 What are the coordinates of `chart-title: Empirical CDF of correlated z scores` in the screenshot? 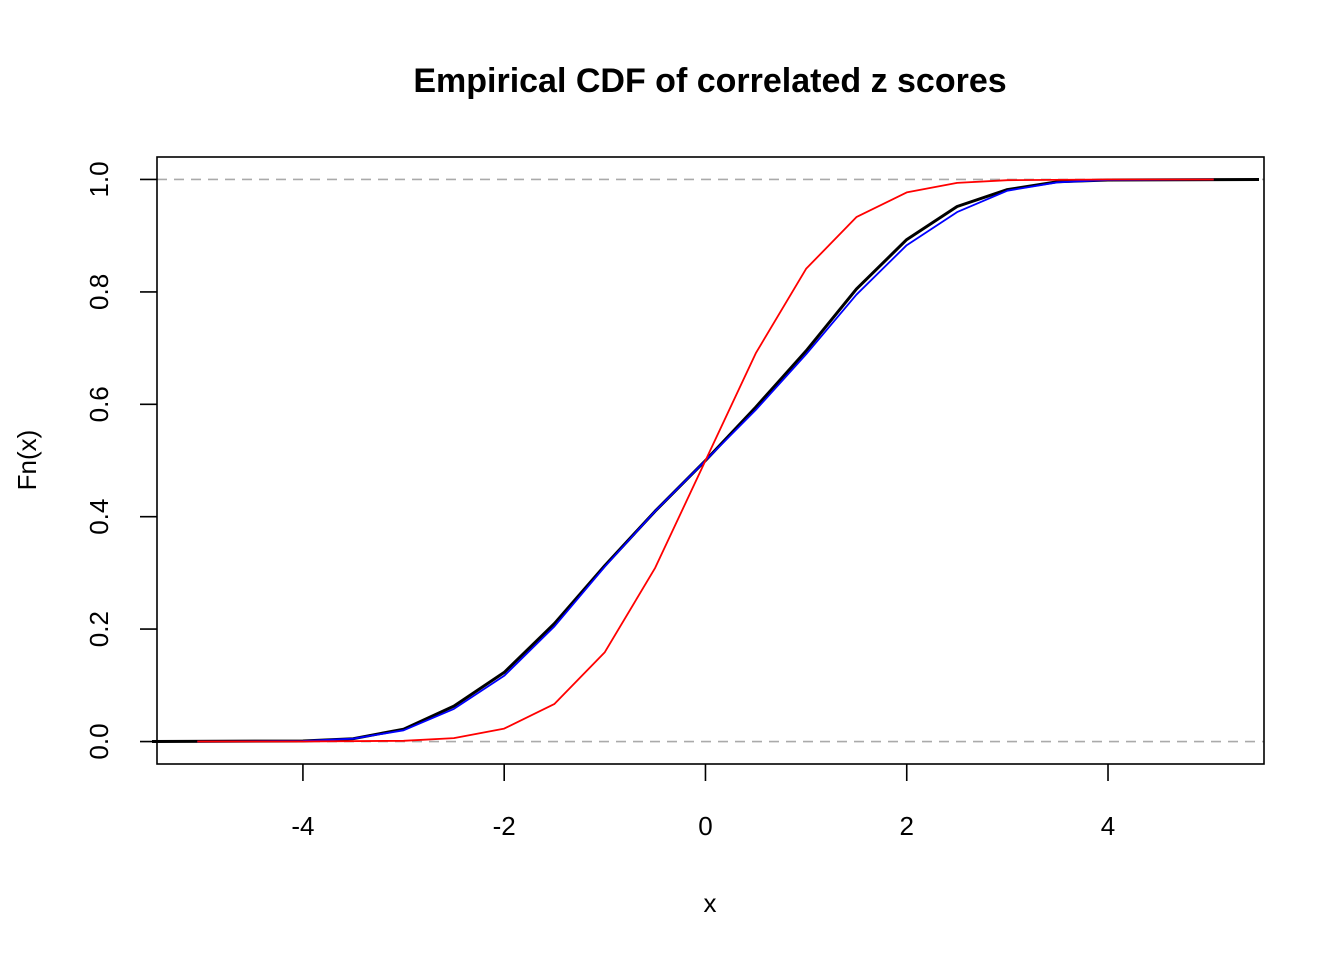 It's located at (709, 81).